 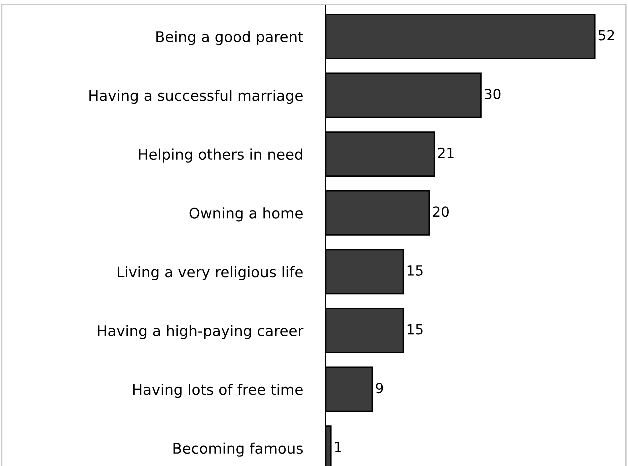 What do you see at coordinates (606, 35) in the screenshot?
I see `data-label: 52` at bounding box center [606, 35].